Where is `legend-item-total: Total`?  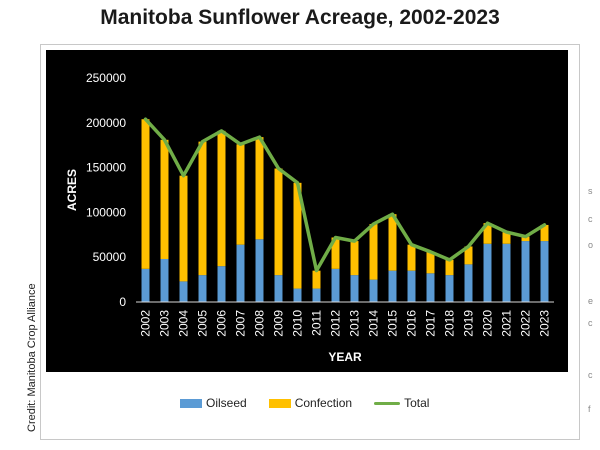
legend-item-total: Total is located at coordinates (401, 403).